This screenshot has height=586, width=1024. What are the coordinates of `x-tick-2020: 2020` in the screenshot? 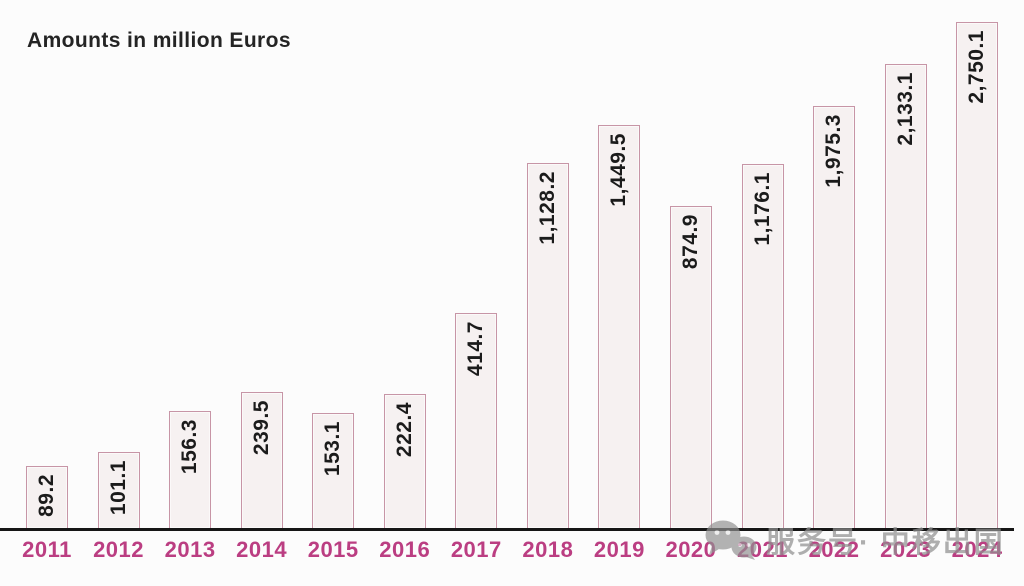 It's located at (691, 549).